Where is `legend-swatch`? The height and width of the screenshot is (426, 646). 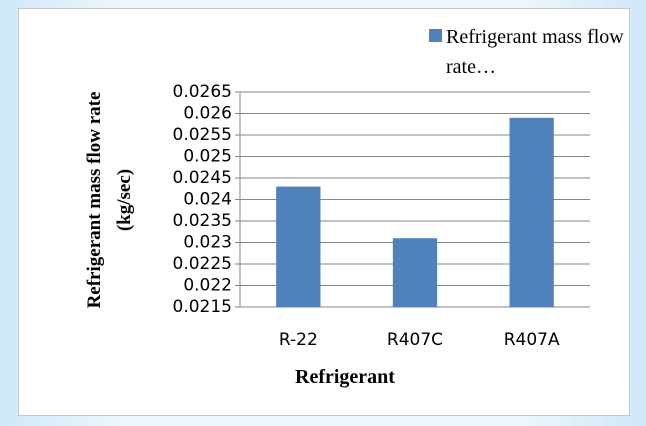 legend-swatch is located at coordinates (435, 35).